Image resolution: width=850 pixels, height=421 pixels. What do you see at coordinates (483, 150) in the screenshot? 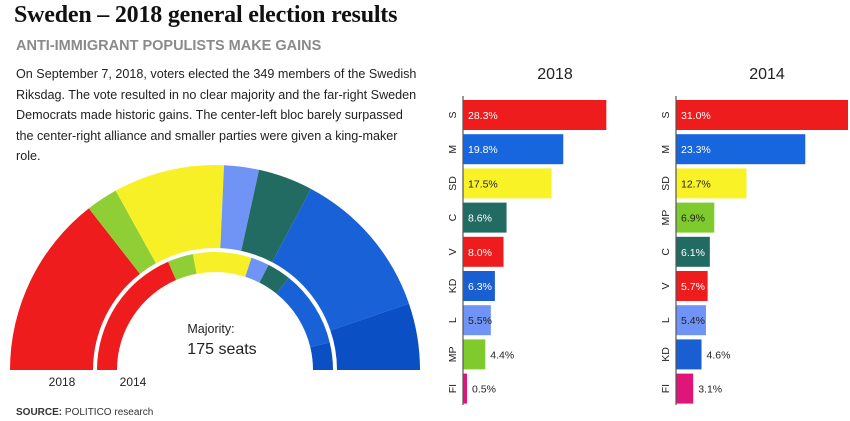
I see `value-label-2018-m: 19.8%` at bounding box center [483, 150].